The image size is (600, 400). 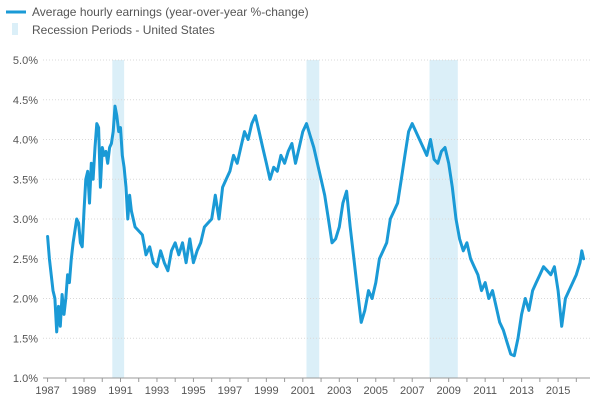 I want to click on y-tick-label: 1.0%, so click(x=25, y=379).